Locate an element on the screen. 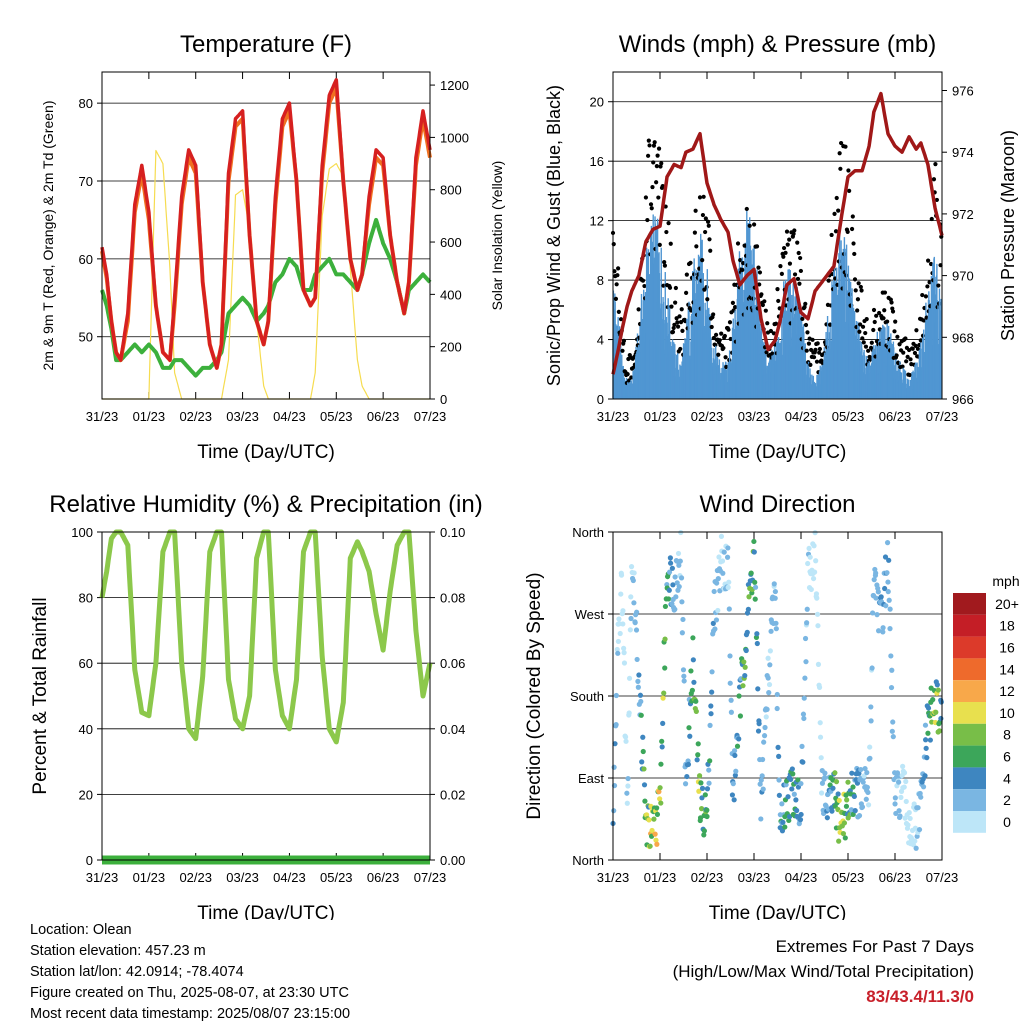  legend-label: 18 is located at coordinates (1007, 626).